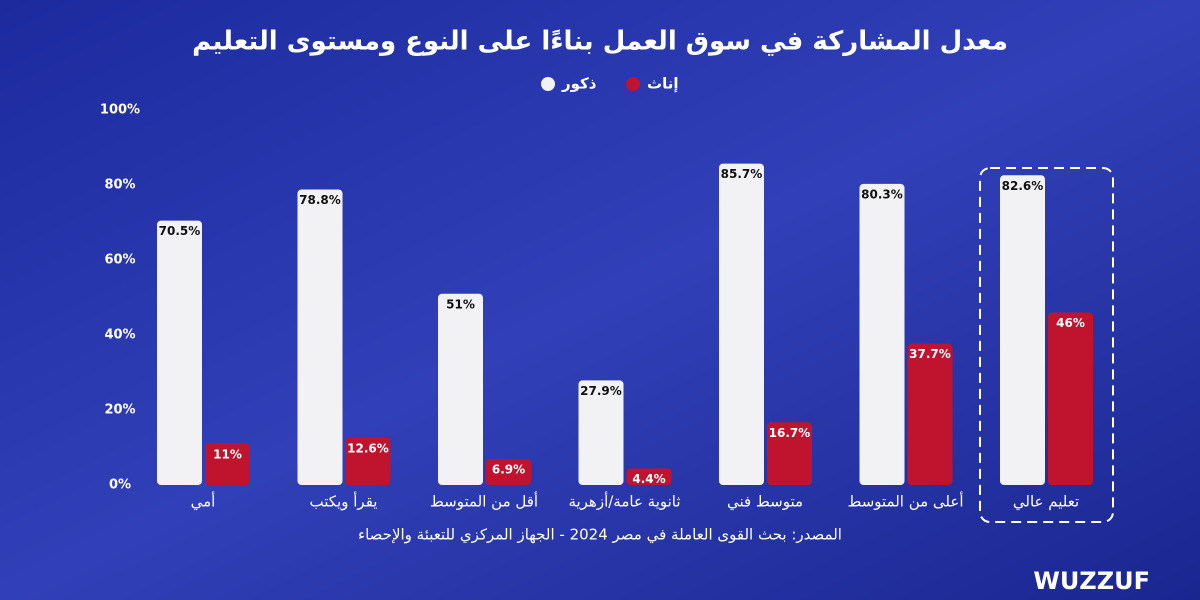 This screenshot has width=1200, height=600. I want to click on value-label: 6.9%, so click(508, 470).